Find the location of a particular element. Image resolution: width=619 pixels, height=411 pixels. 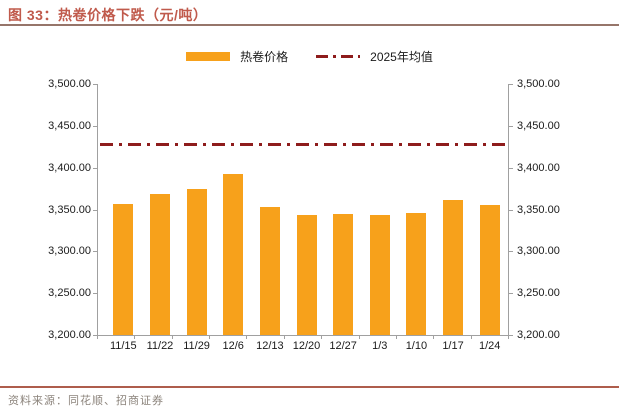

x-tick-label: 12/27 is located at coordinates (343, 346).